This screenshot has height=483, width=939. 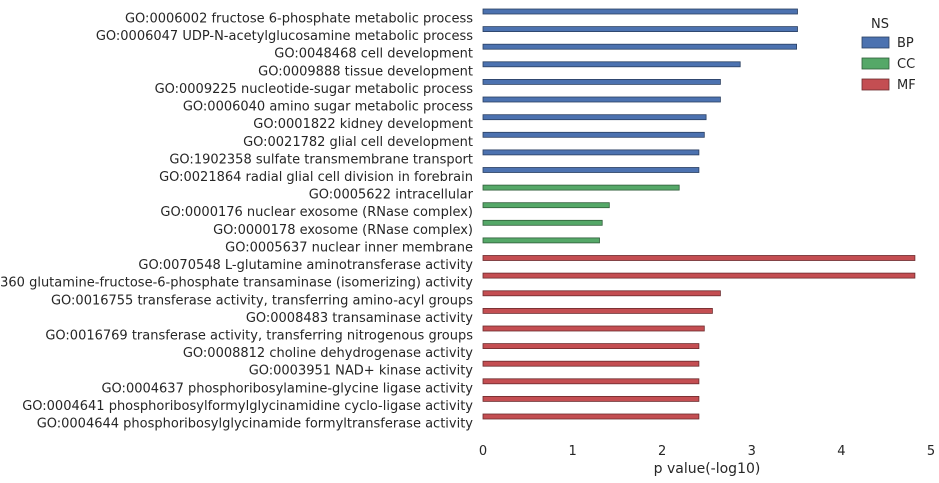 I want to click on category-label: GO:0003951 NAD+ kinase activity, so click(x=361, y=371).